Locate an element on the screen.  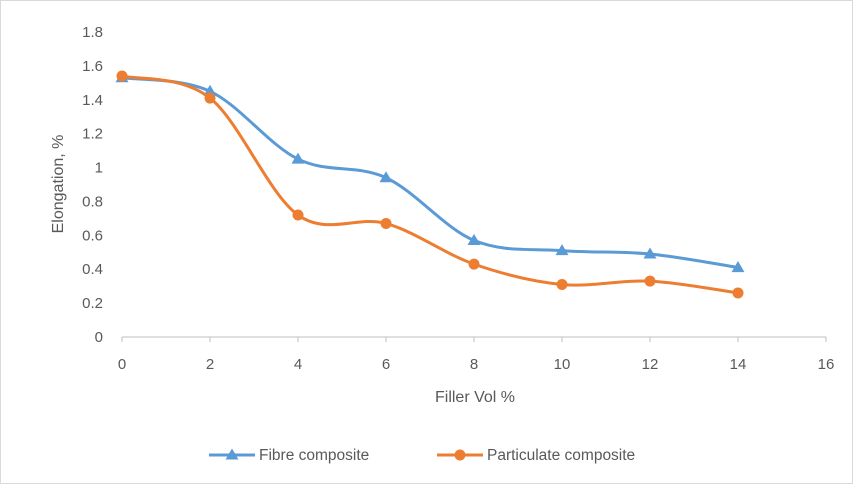
y-tick-label: 0.8 is located at coordinates (92, 201).